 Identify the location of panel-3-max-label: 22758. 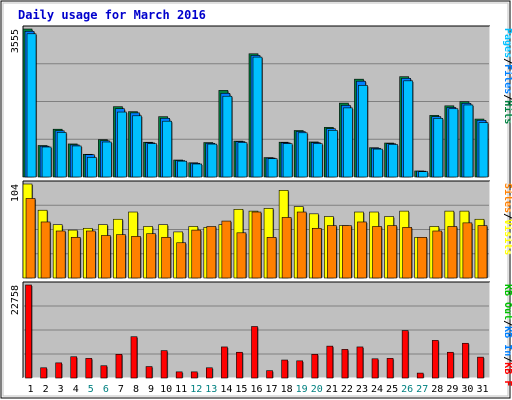
(15, 300).